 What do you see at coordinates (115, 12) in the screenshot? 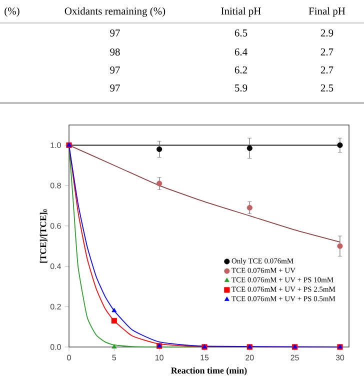
I see `text: Oxidants remaining (%)` at bounding box center [115, 12].